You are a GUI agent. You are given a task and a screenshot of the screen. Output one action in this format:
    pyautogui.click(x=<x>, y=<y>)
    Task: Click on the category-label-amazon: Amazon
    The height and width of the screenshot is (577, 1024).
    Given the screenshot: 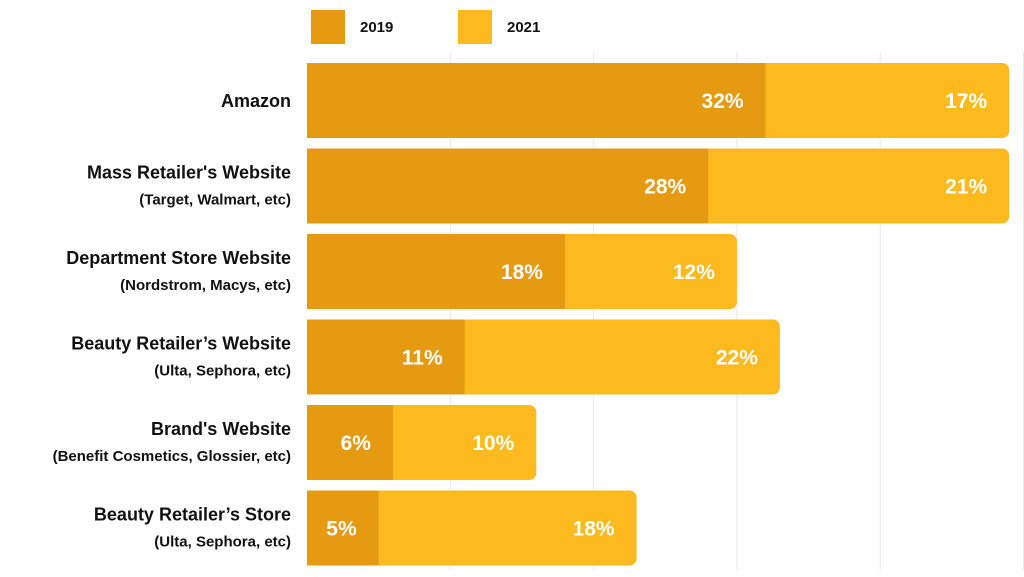 What is the action you would take?
    pyautogui.click(x=256, y=101)
    